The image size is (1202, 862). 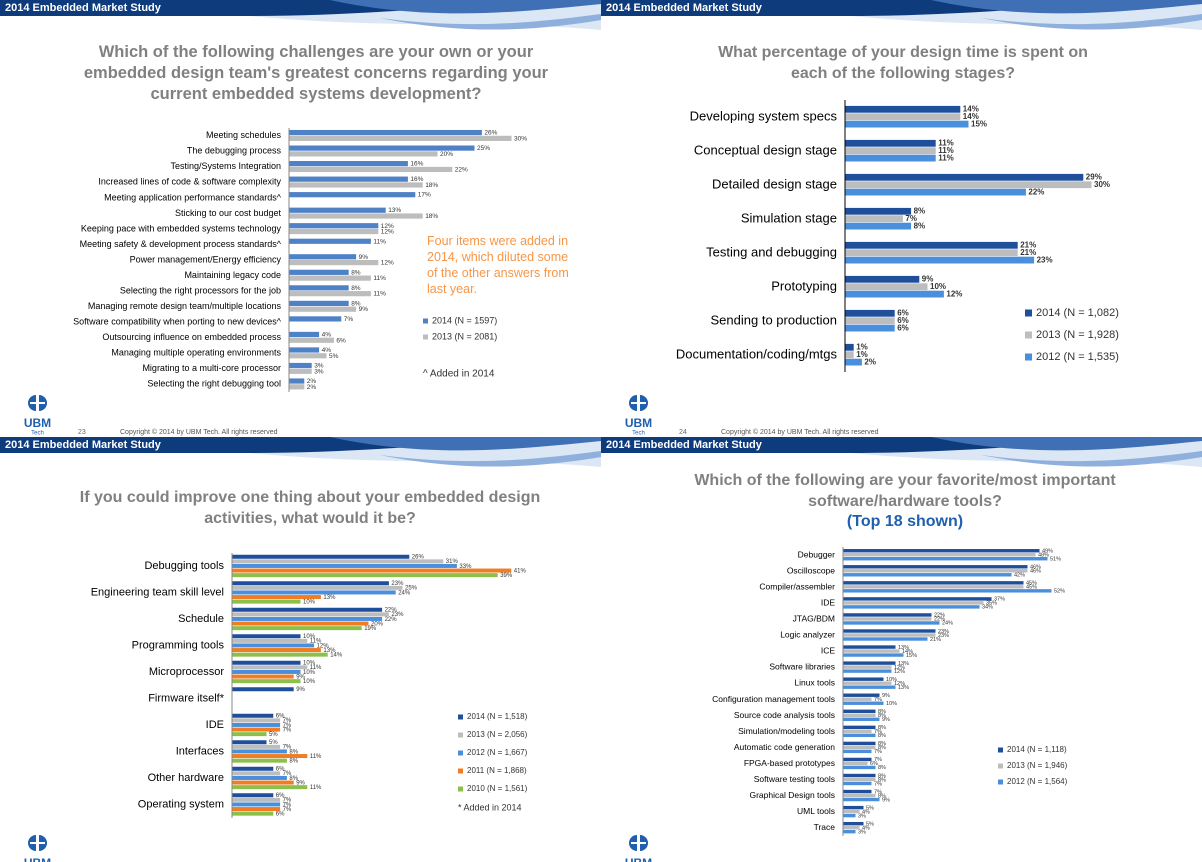 I want to click on category-label: Interfaces, so click(x=200, y=752).